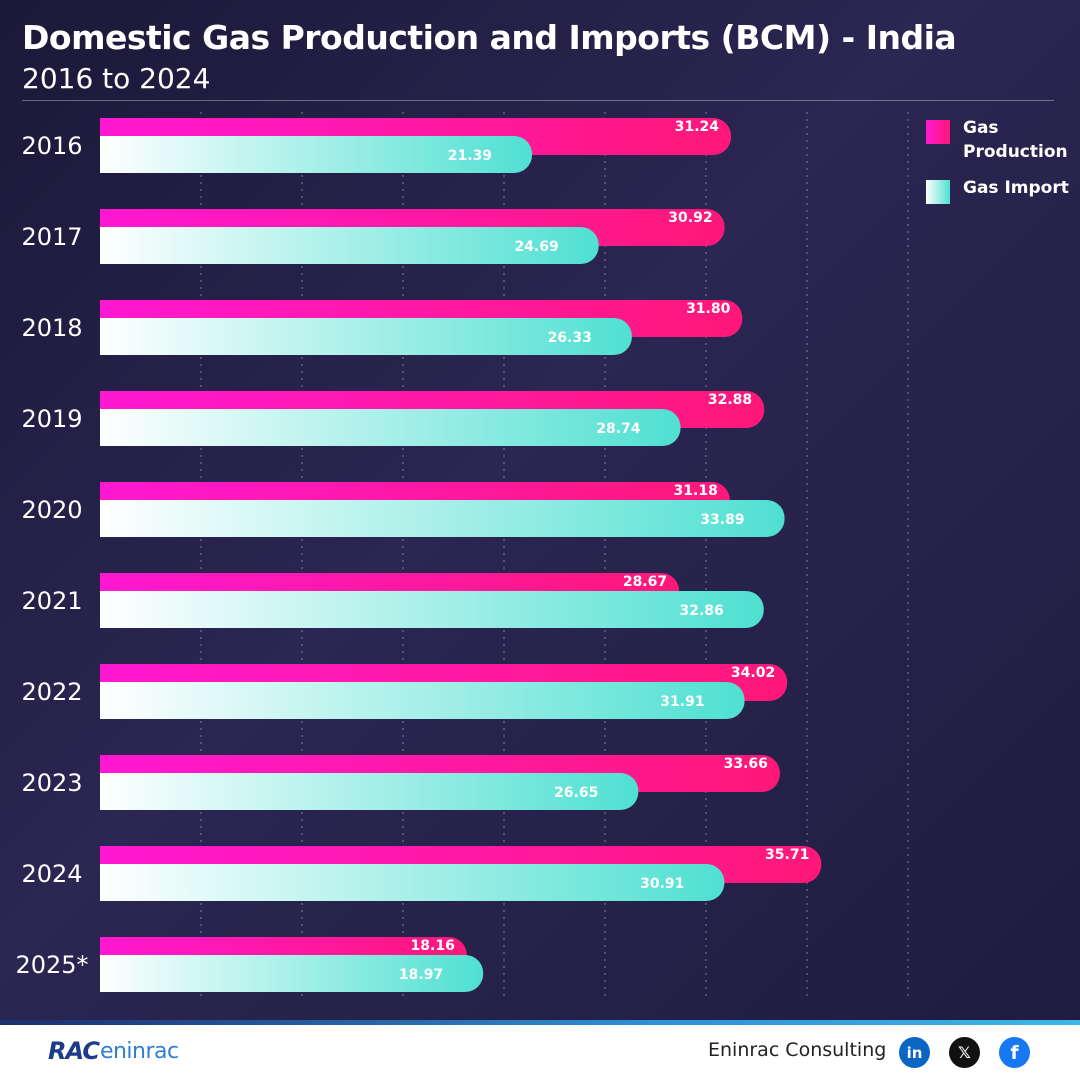 This screenshot has width=1080, height=1080. Describe the element at coordinates (538, 100) in the screenshot. I see `title-divider` at that location.